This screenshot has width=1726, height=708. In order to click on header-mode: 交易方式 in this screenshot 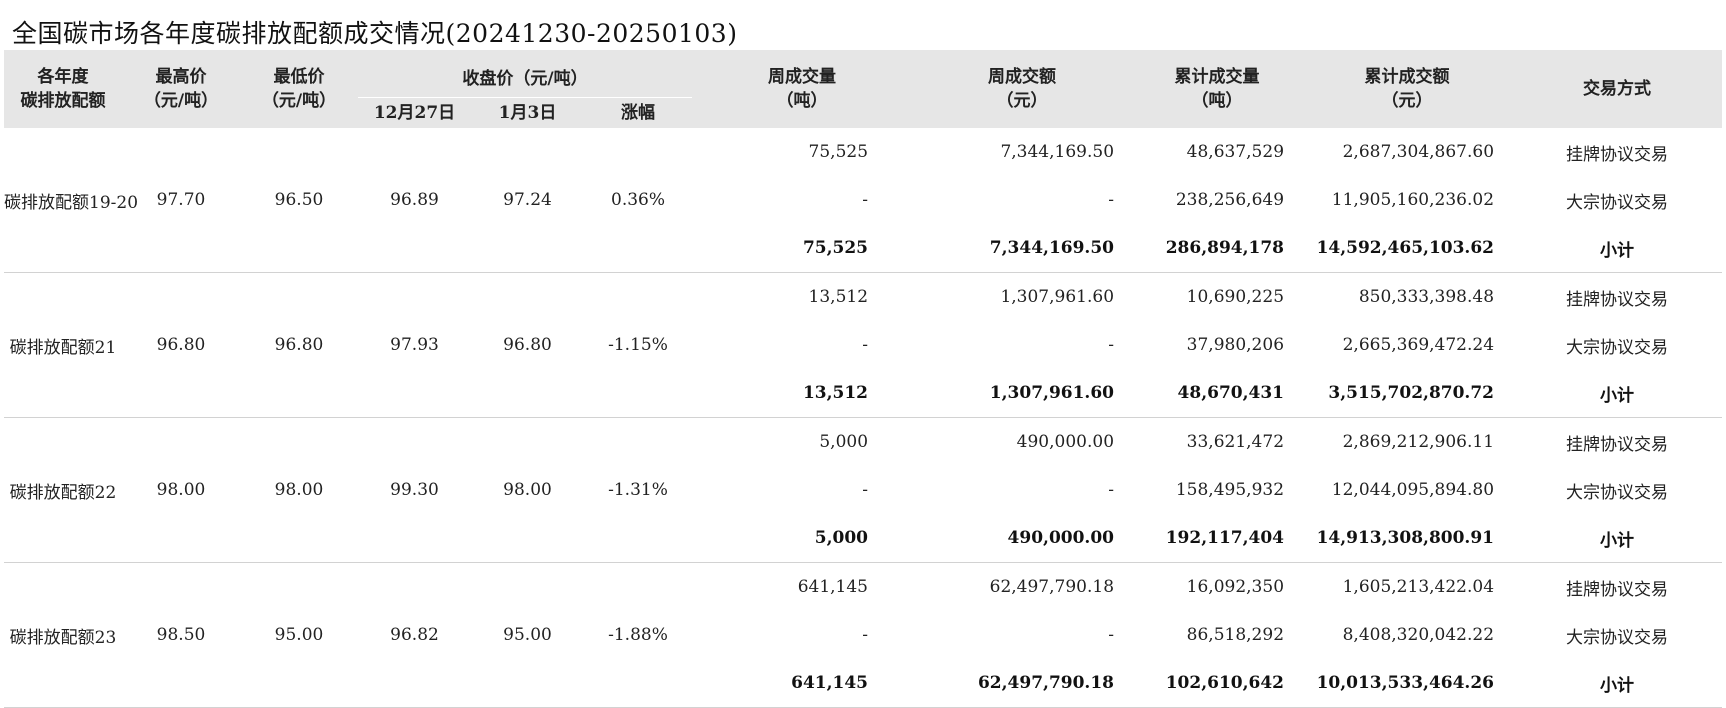, I will do `click(1617, 89)`.